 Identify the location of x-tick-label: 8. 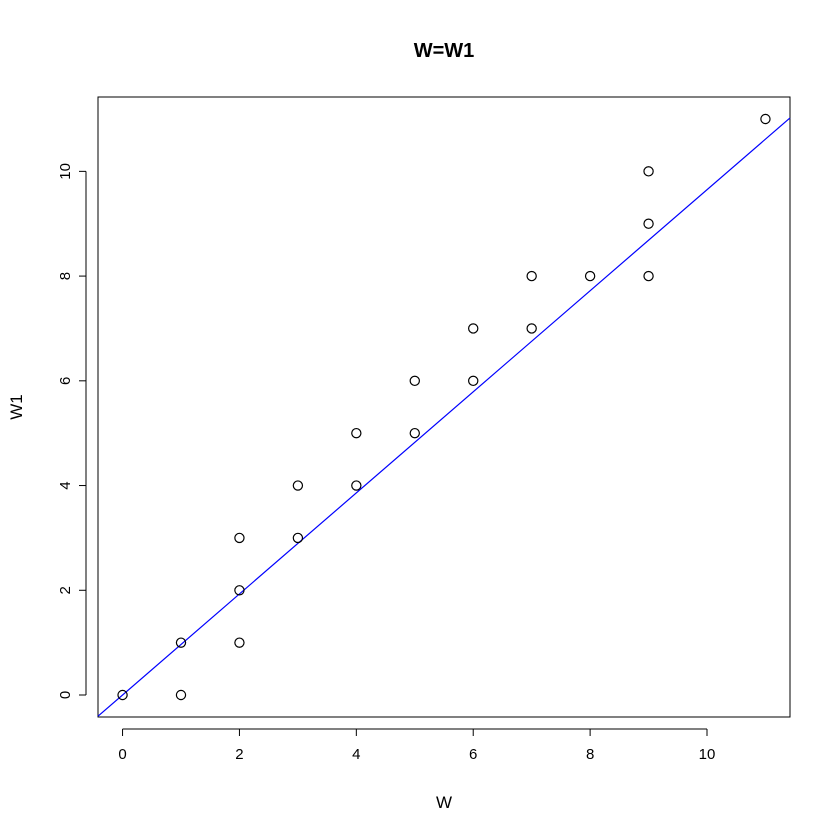
(590, 754).